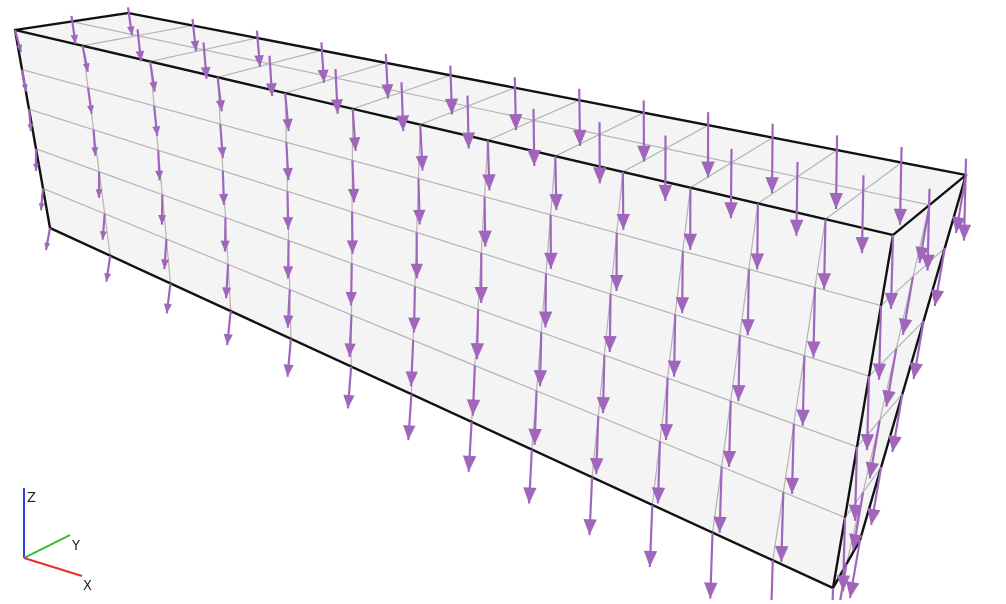 Image resolution: width=1006 pixels, height=604 pixels. What do you see at coordinates (53, 567) in the screenshot?
I see `x-axis-line` at bounding box center [53, 567].